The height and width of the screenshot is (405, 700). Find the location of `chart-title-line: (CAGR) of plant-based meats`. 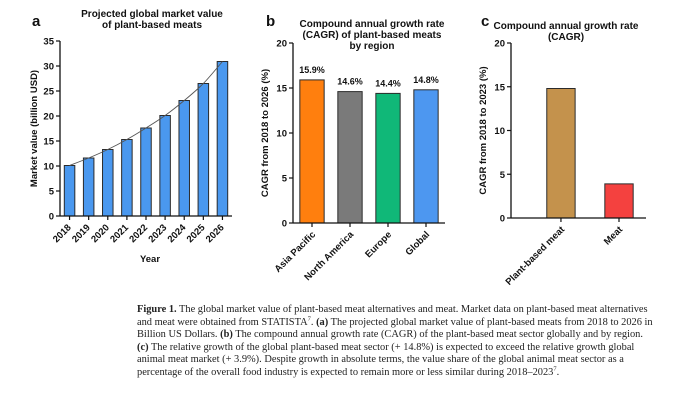

chart-title-line: (CAGR) of plant-based meats is located at coordinates (372, 35).